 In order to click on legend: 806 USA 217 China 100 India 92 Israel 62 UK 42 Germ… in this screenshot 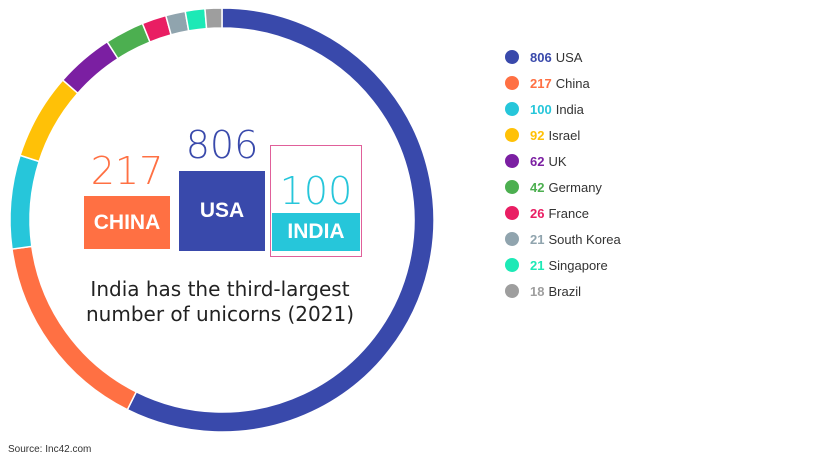, I will do `click(563, 174)`.